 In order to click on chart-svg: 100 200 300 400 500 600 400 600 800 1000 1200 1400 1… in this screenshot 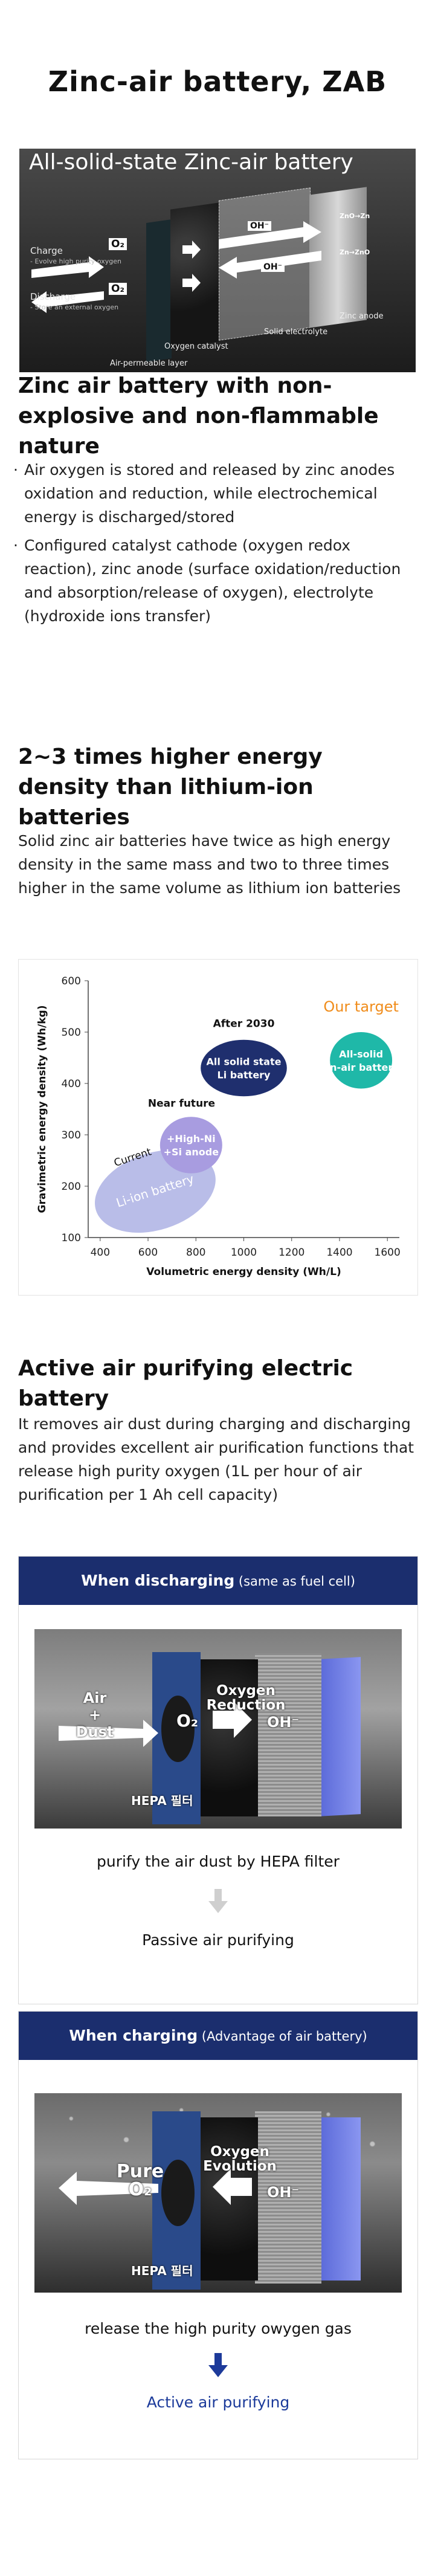, I will do `click(218, 1127)`.